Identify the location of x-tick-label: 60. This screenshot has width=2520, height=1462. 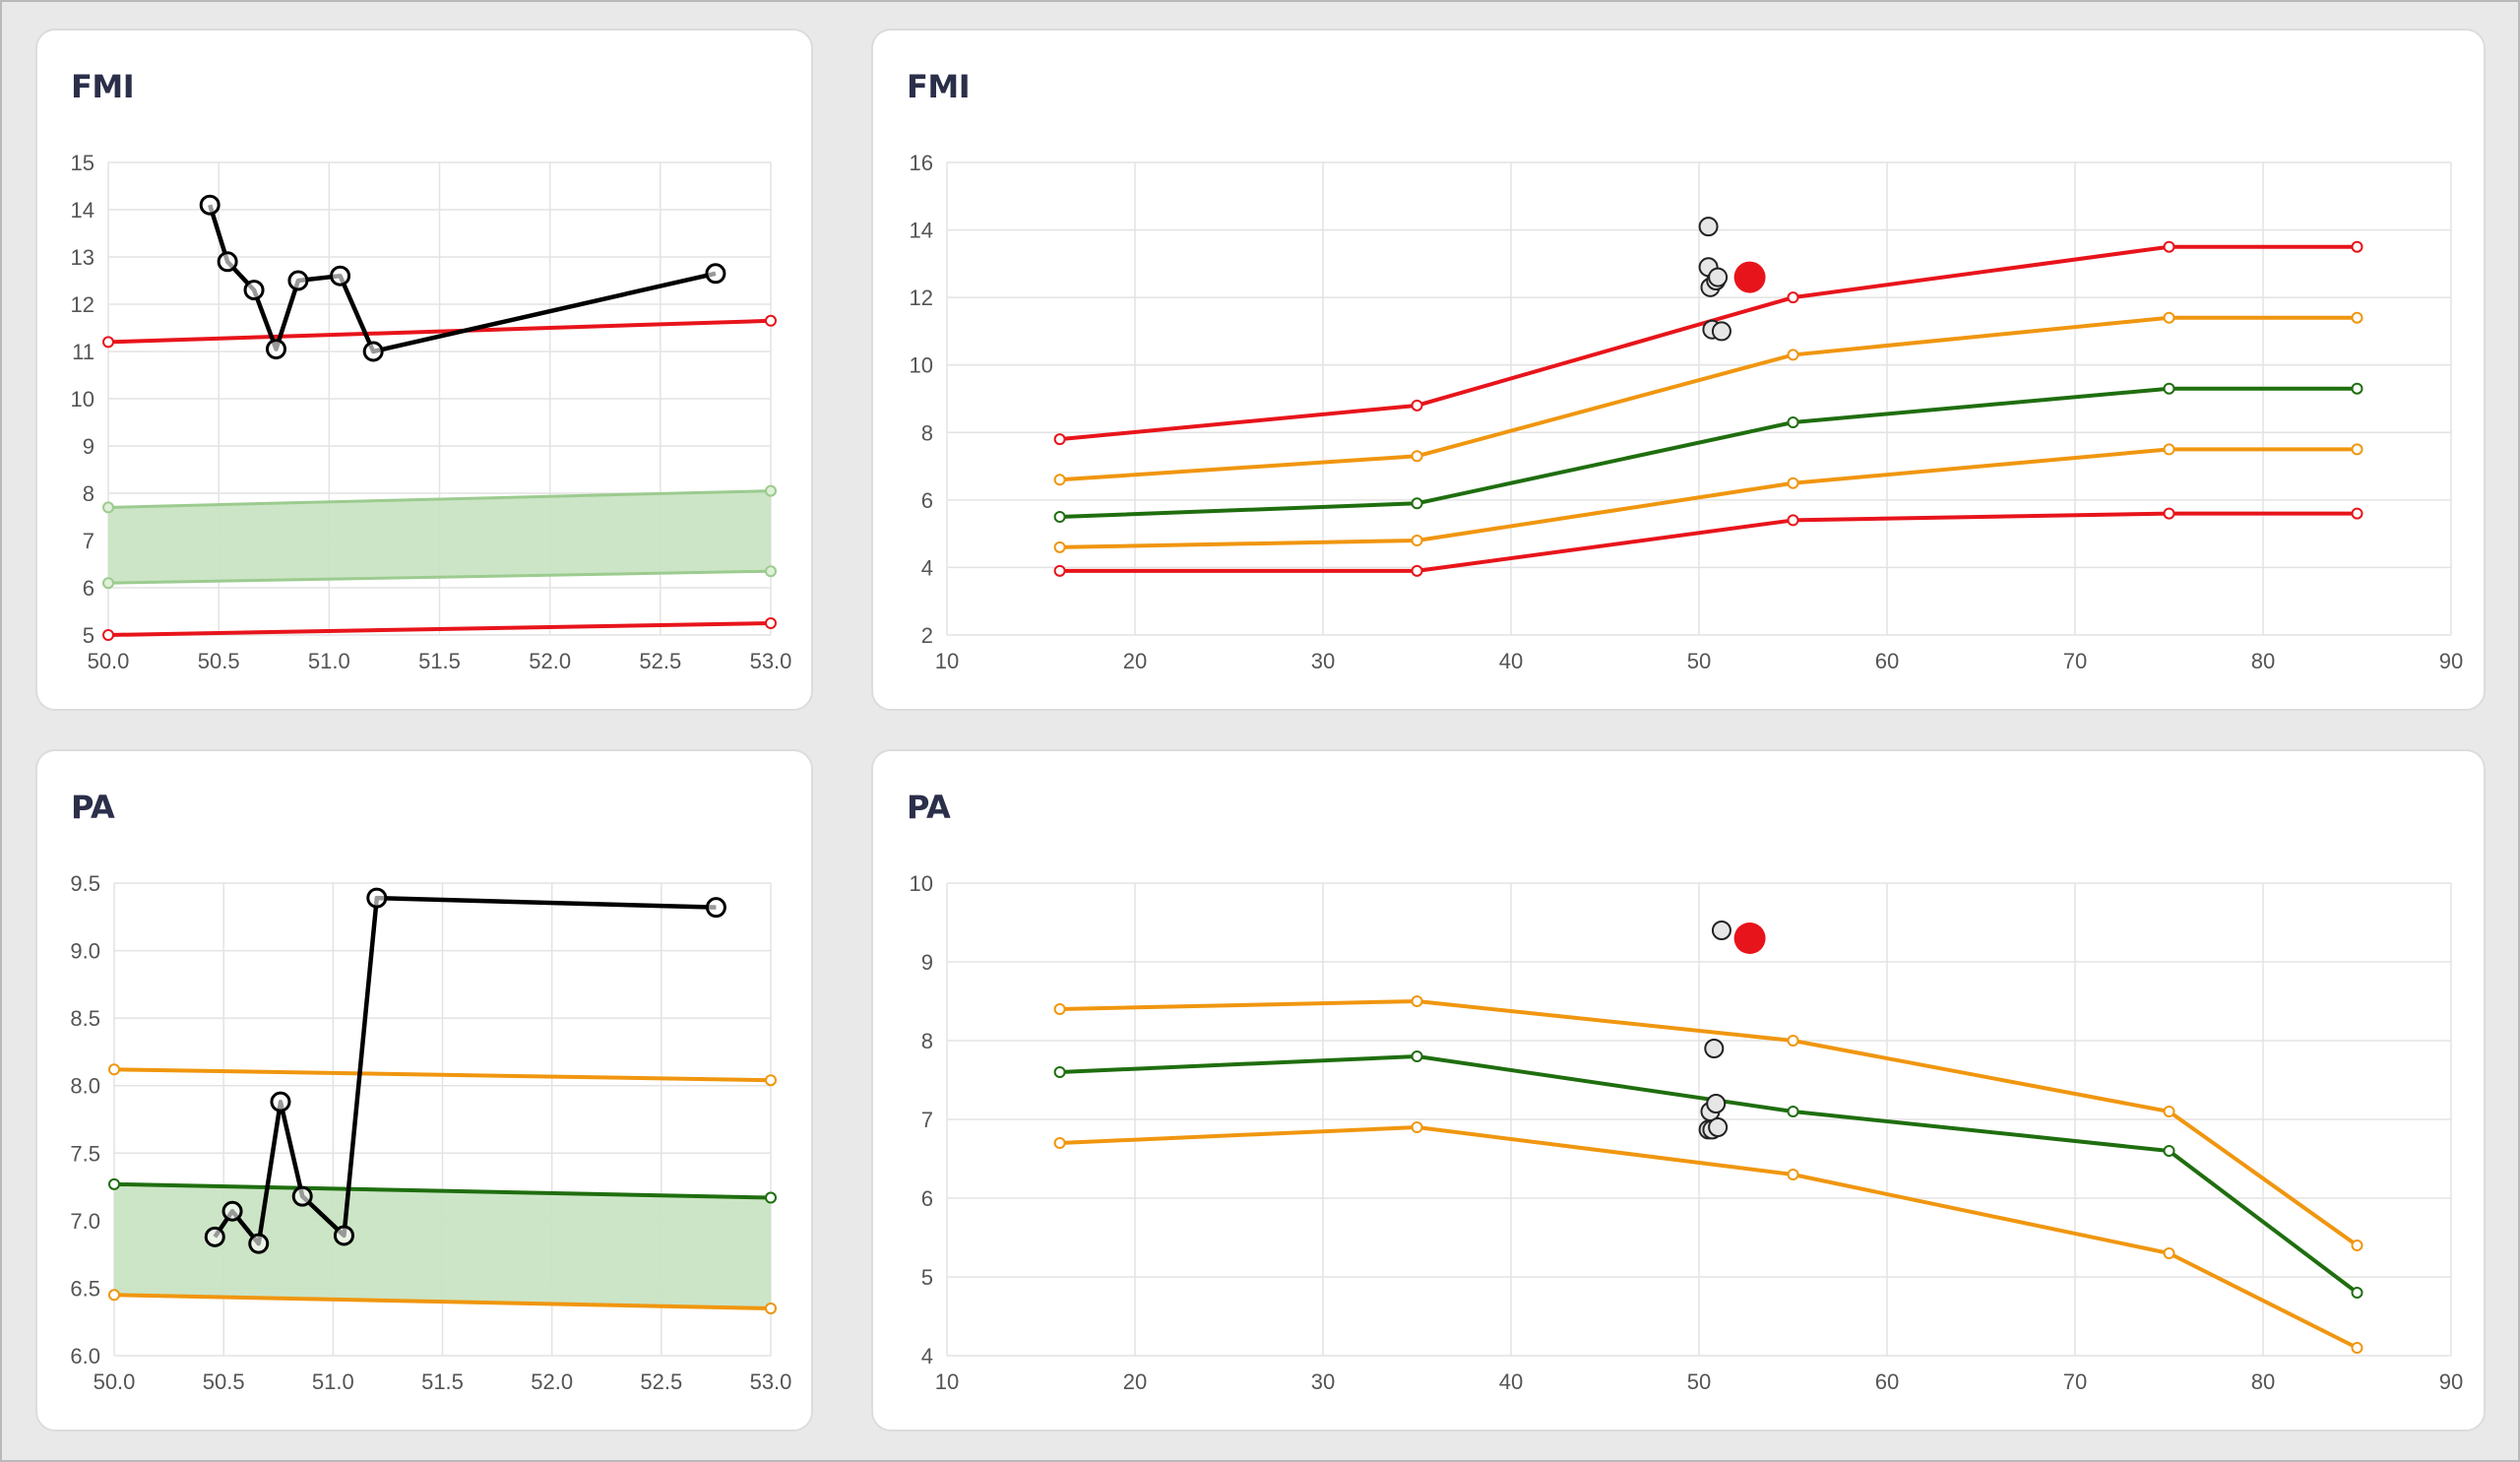
(1887, 661).